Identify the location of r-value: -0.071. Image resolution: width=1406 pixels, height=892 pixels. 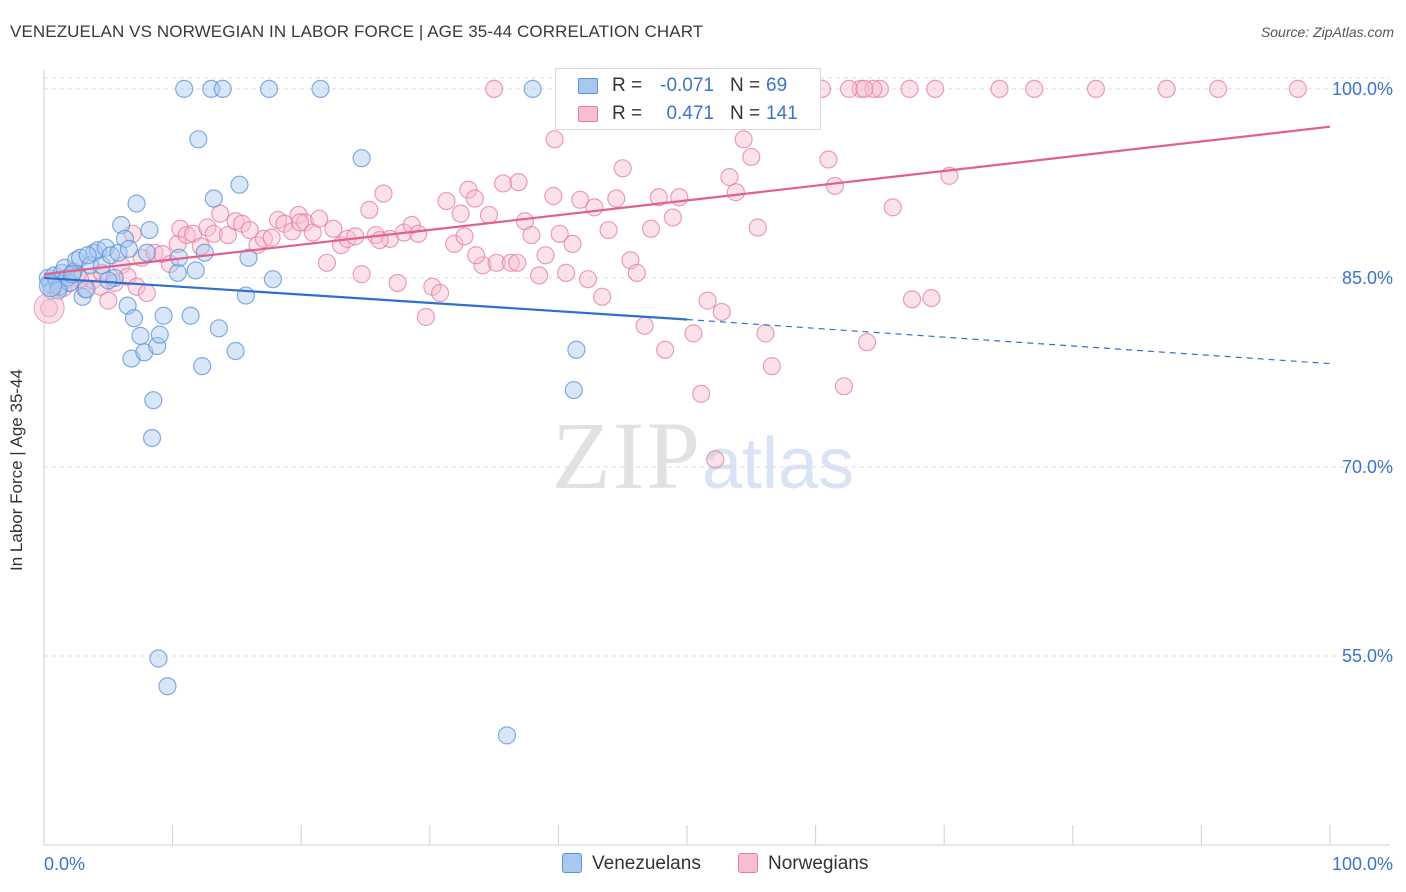
(687, 85).